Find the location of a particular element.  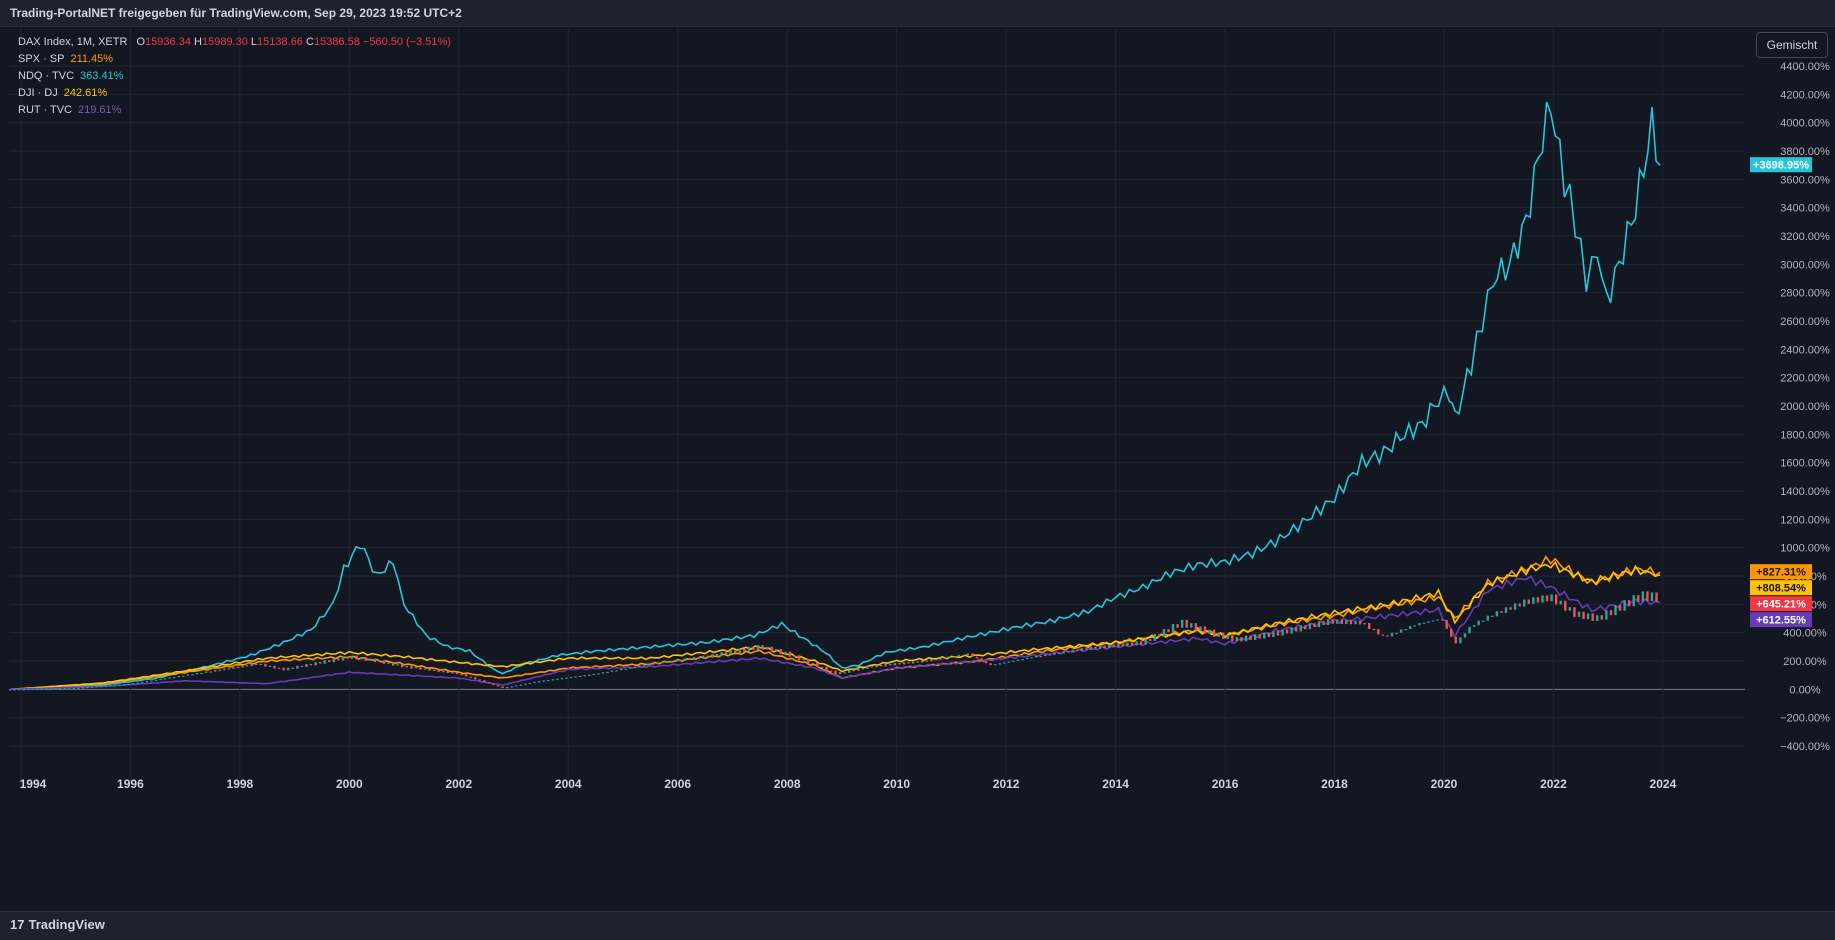

legend-row-spx: SPX · SP 211.45% is located at coordinates (234, 59).